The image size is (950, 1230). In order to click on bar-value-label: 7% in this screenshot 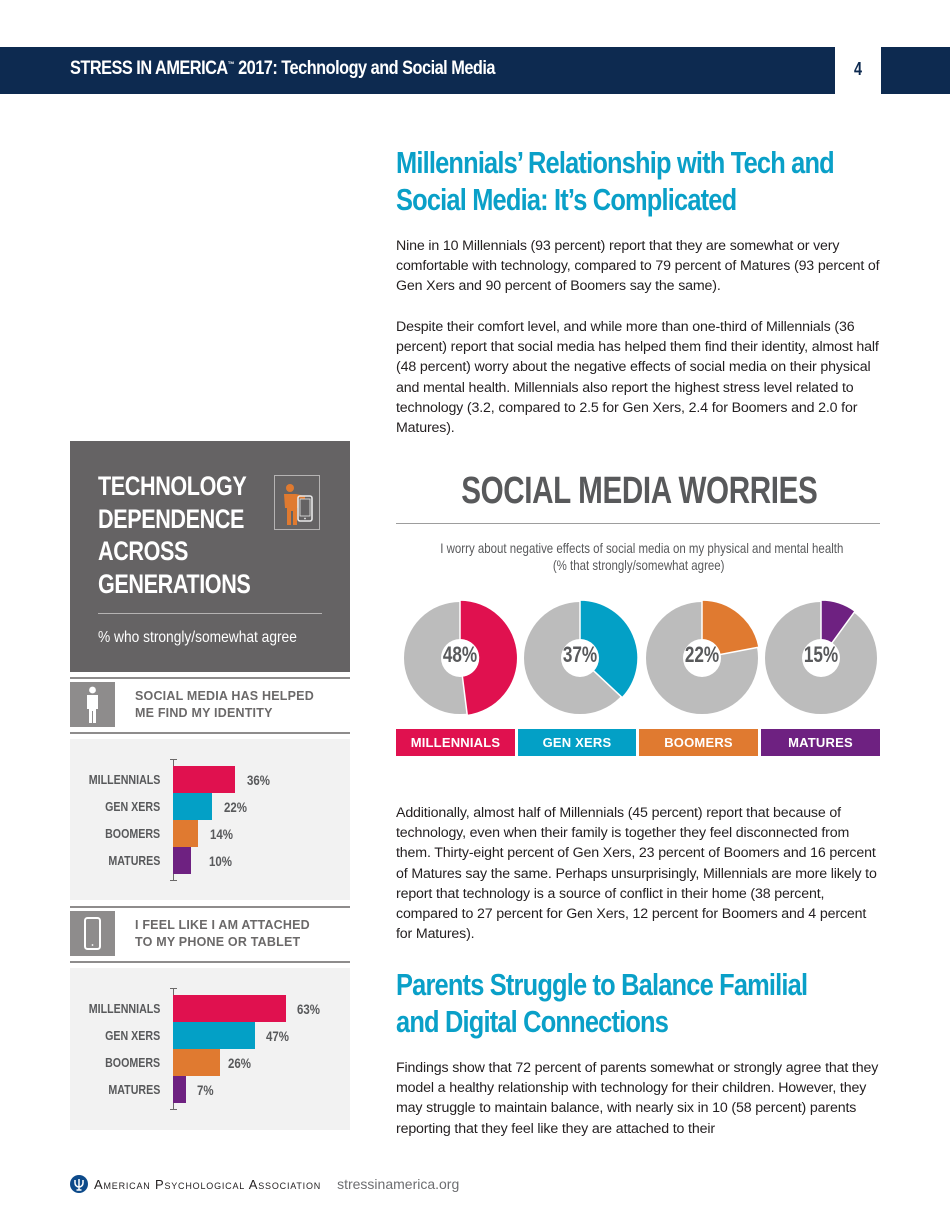, I will do `click(205, 1090)`.